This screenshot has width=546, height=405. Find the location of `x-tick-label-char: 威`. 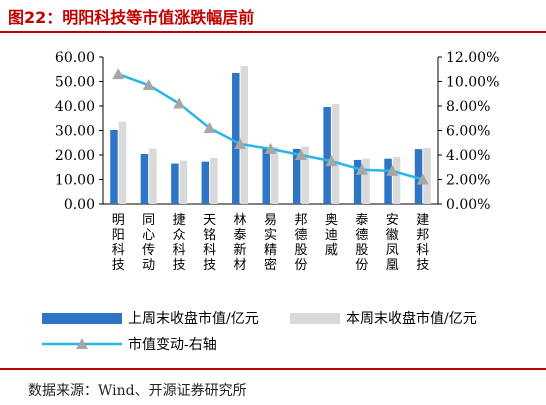

x-tick-label-char: 威 is located at coordinates (331, 250).